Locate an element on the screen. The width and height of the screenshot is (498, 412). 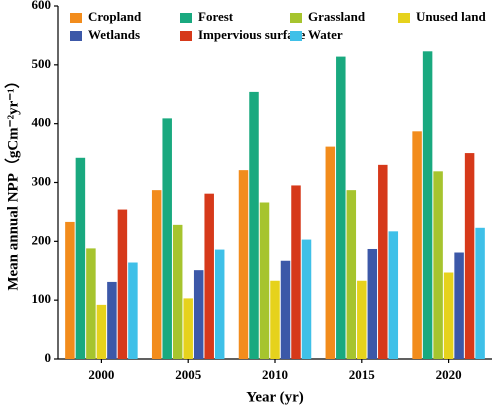
y-tick-label: 500 is located at coordinates (42, 63).